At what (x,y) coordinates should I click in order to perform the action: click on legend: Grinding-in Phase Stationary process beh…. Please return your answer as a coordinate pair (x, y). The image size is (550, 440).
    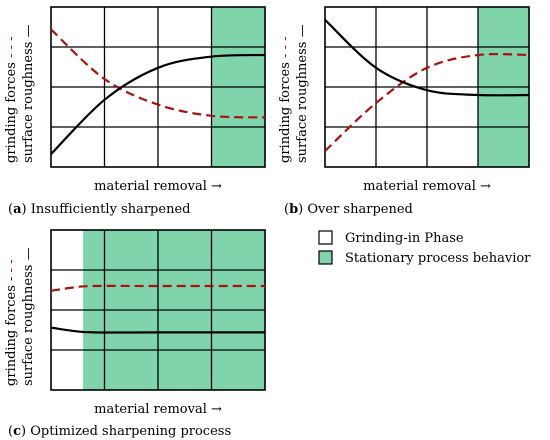
    Looking at the image, I should click on (424, 248).